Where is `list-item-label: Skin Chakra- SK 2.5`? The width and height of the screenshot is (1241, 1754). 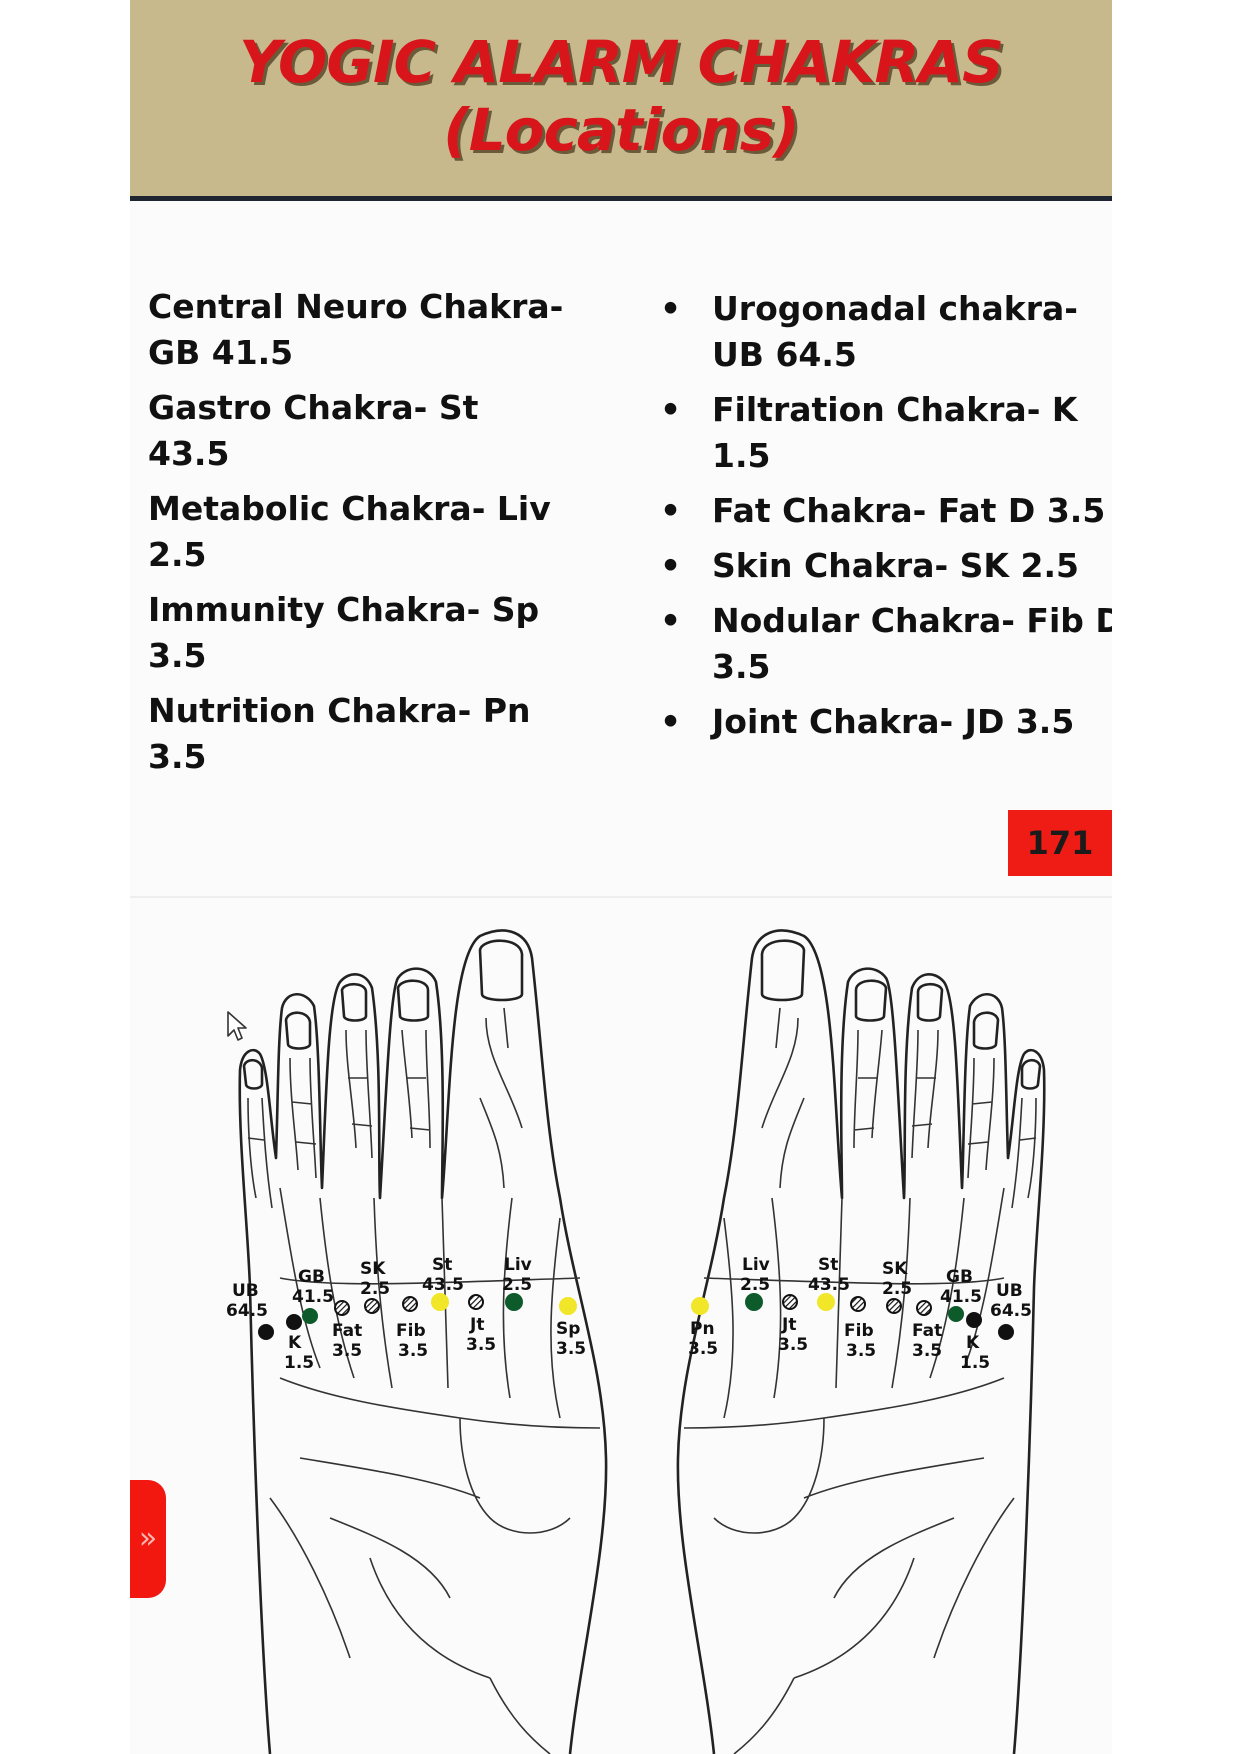 list-item-label: Skin Chakra- SK 2.5 is located at coordinates (895, 565).